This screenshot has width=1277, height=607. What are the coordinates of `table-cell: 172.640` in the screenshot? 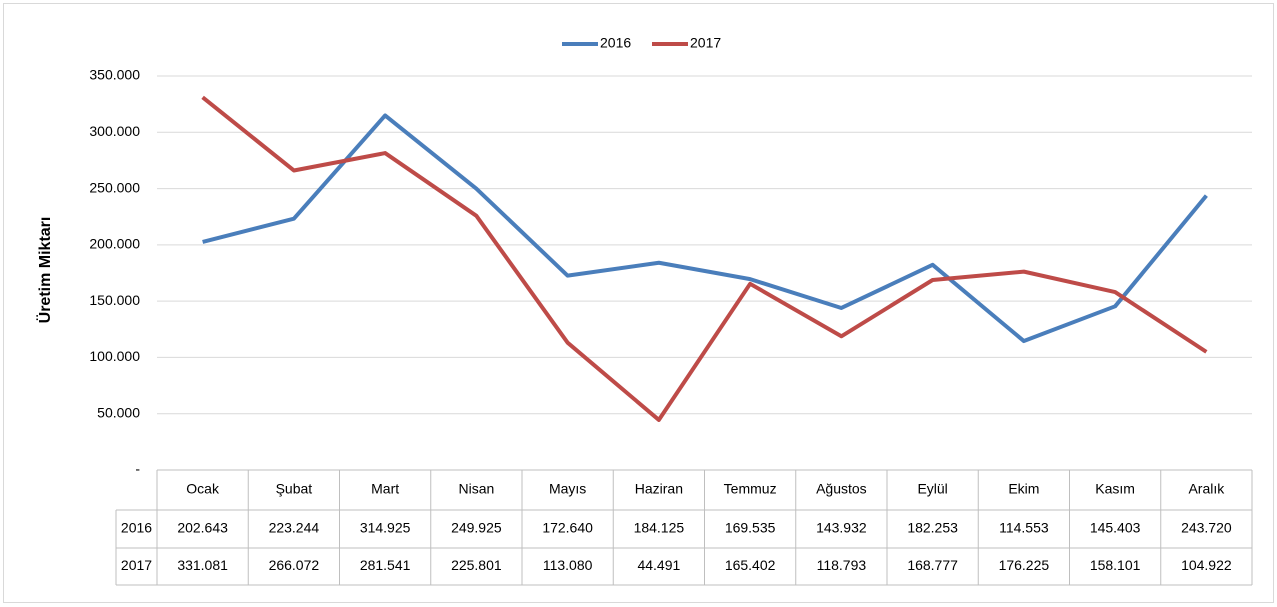 It's located at (567, 528).